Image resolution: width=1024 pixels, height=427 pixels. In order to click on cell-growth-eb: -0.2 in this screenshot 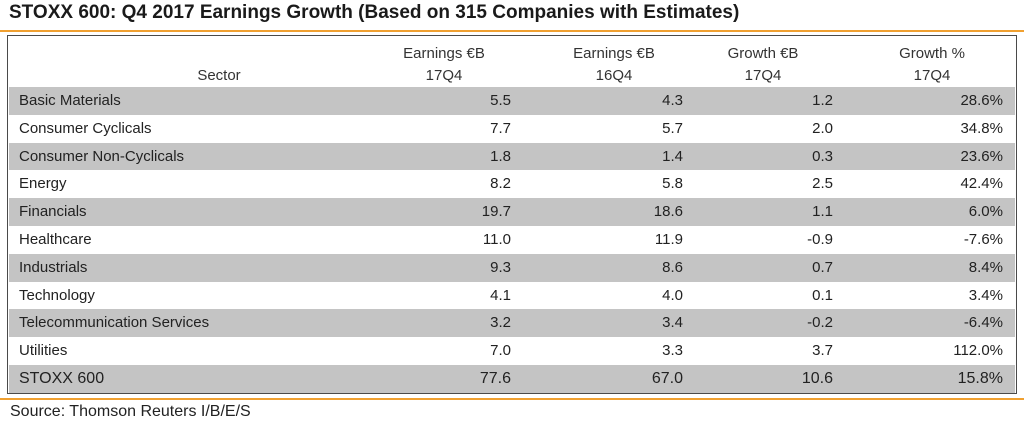, I will do `click(767, 323)`.